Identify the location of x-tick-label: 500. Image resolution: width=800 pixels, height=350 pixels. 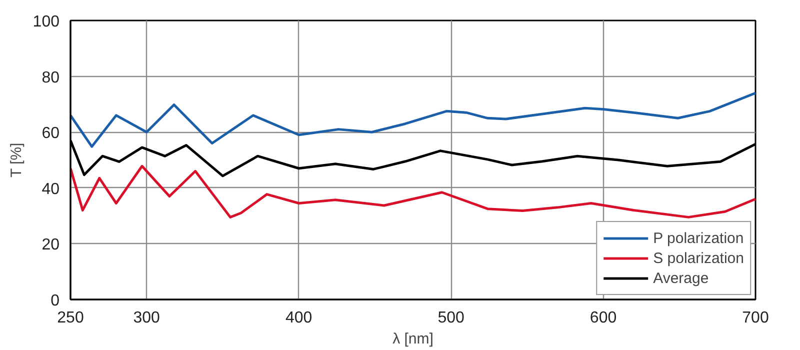
(451, 318).